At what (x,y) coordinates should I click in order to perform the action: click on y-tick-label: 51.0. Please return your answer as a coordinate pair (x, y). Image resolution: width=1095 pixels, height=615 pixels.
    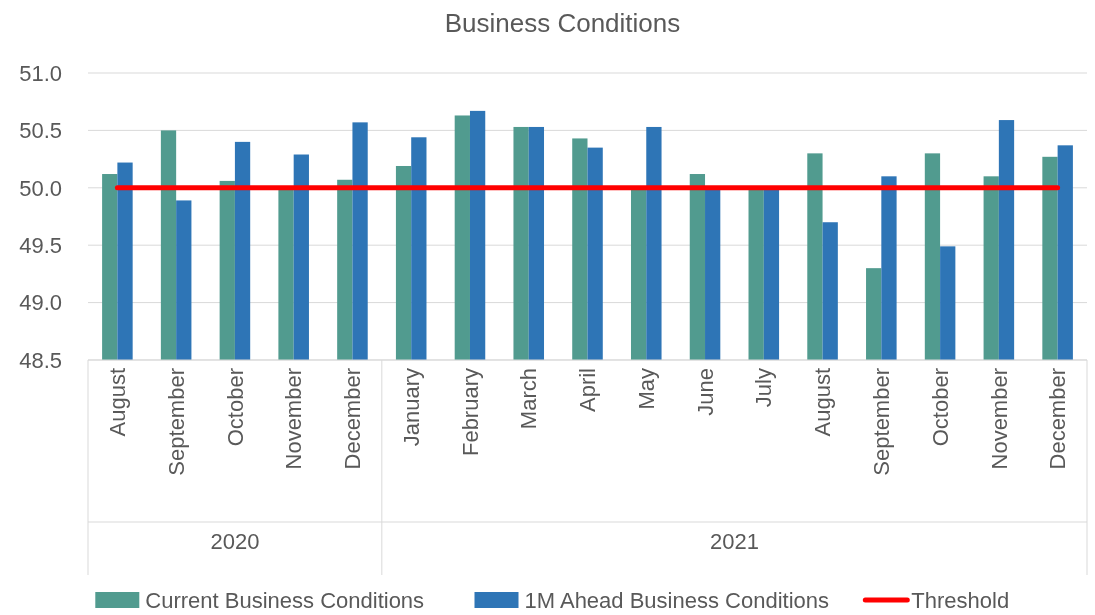
    Looking at the image, I should click on (40, 73).